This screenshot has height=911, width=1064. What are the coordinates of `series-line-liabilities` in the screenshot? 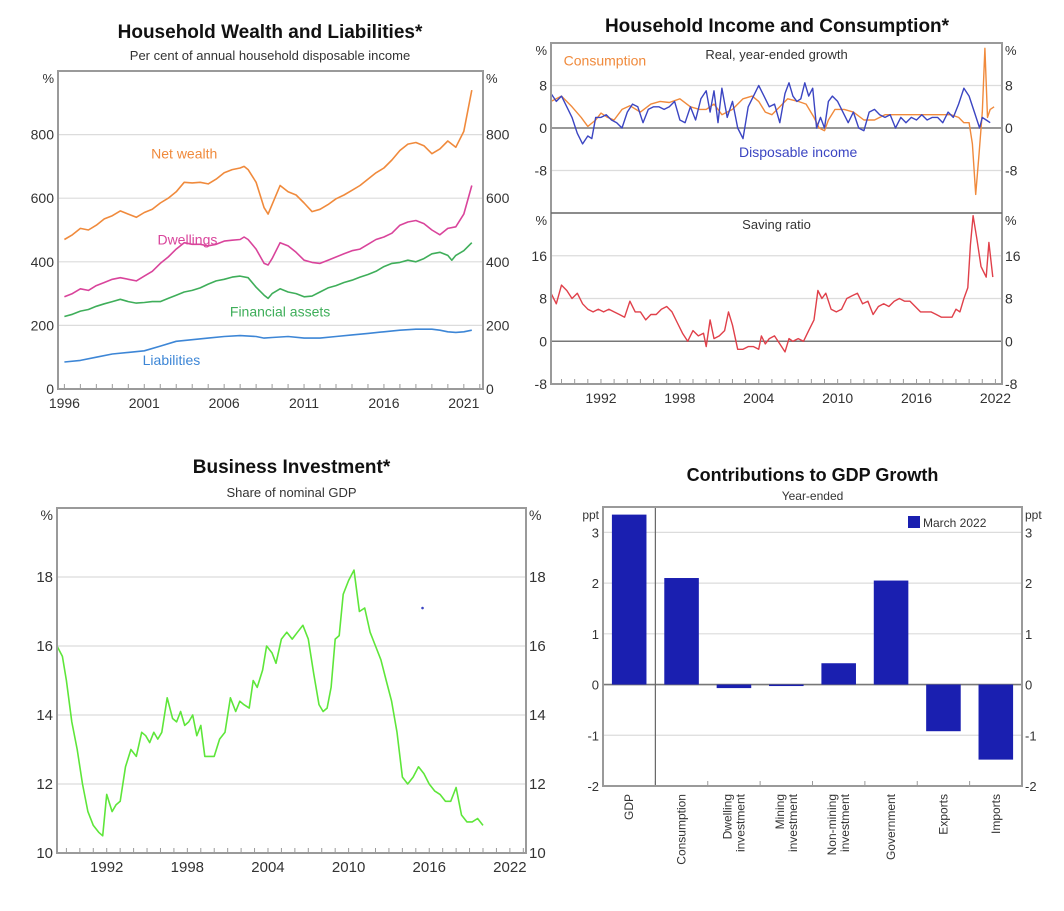 It's located at (268, 345).